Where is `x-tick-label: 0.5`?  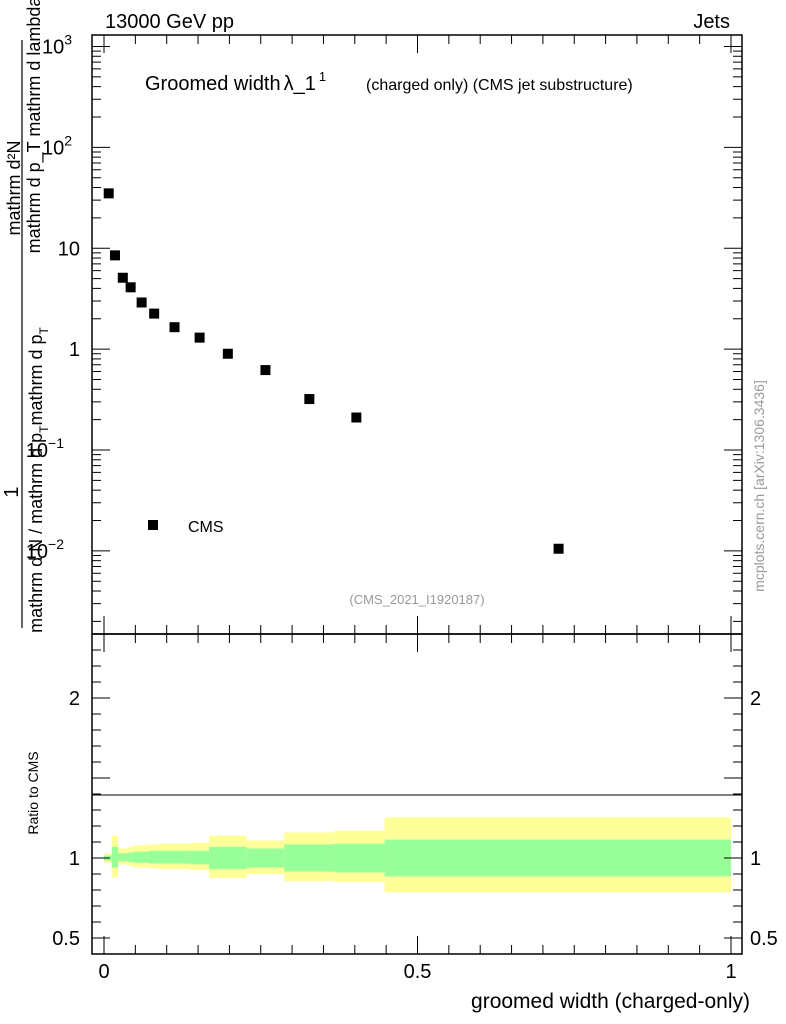
x-tick-label: 0.5 is located at coordinates (418, 972).